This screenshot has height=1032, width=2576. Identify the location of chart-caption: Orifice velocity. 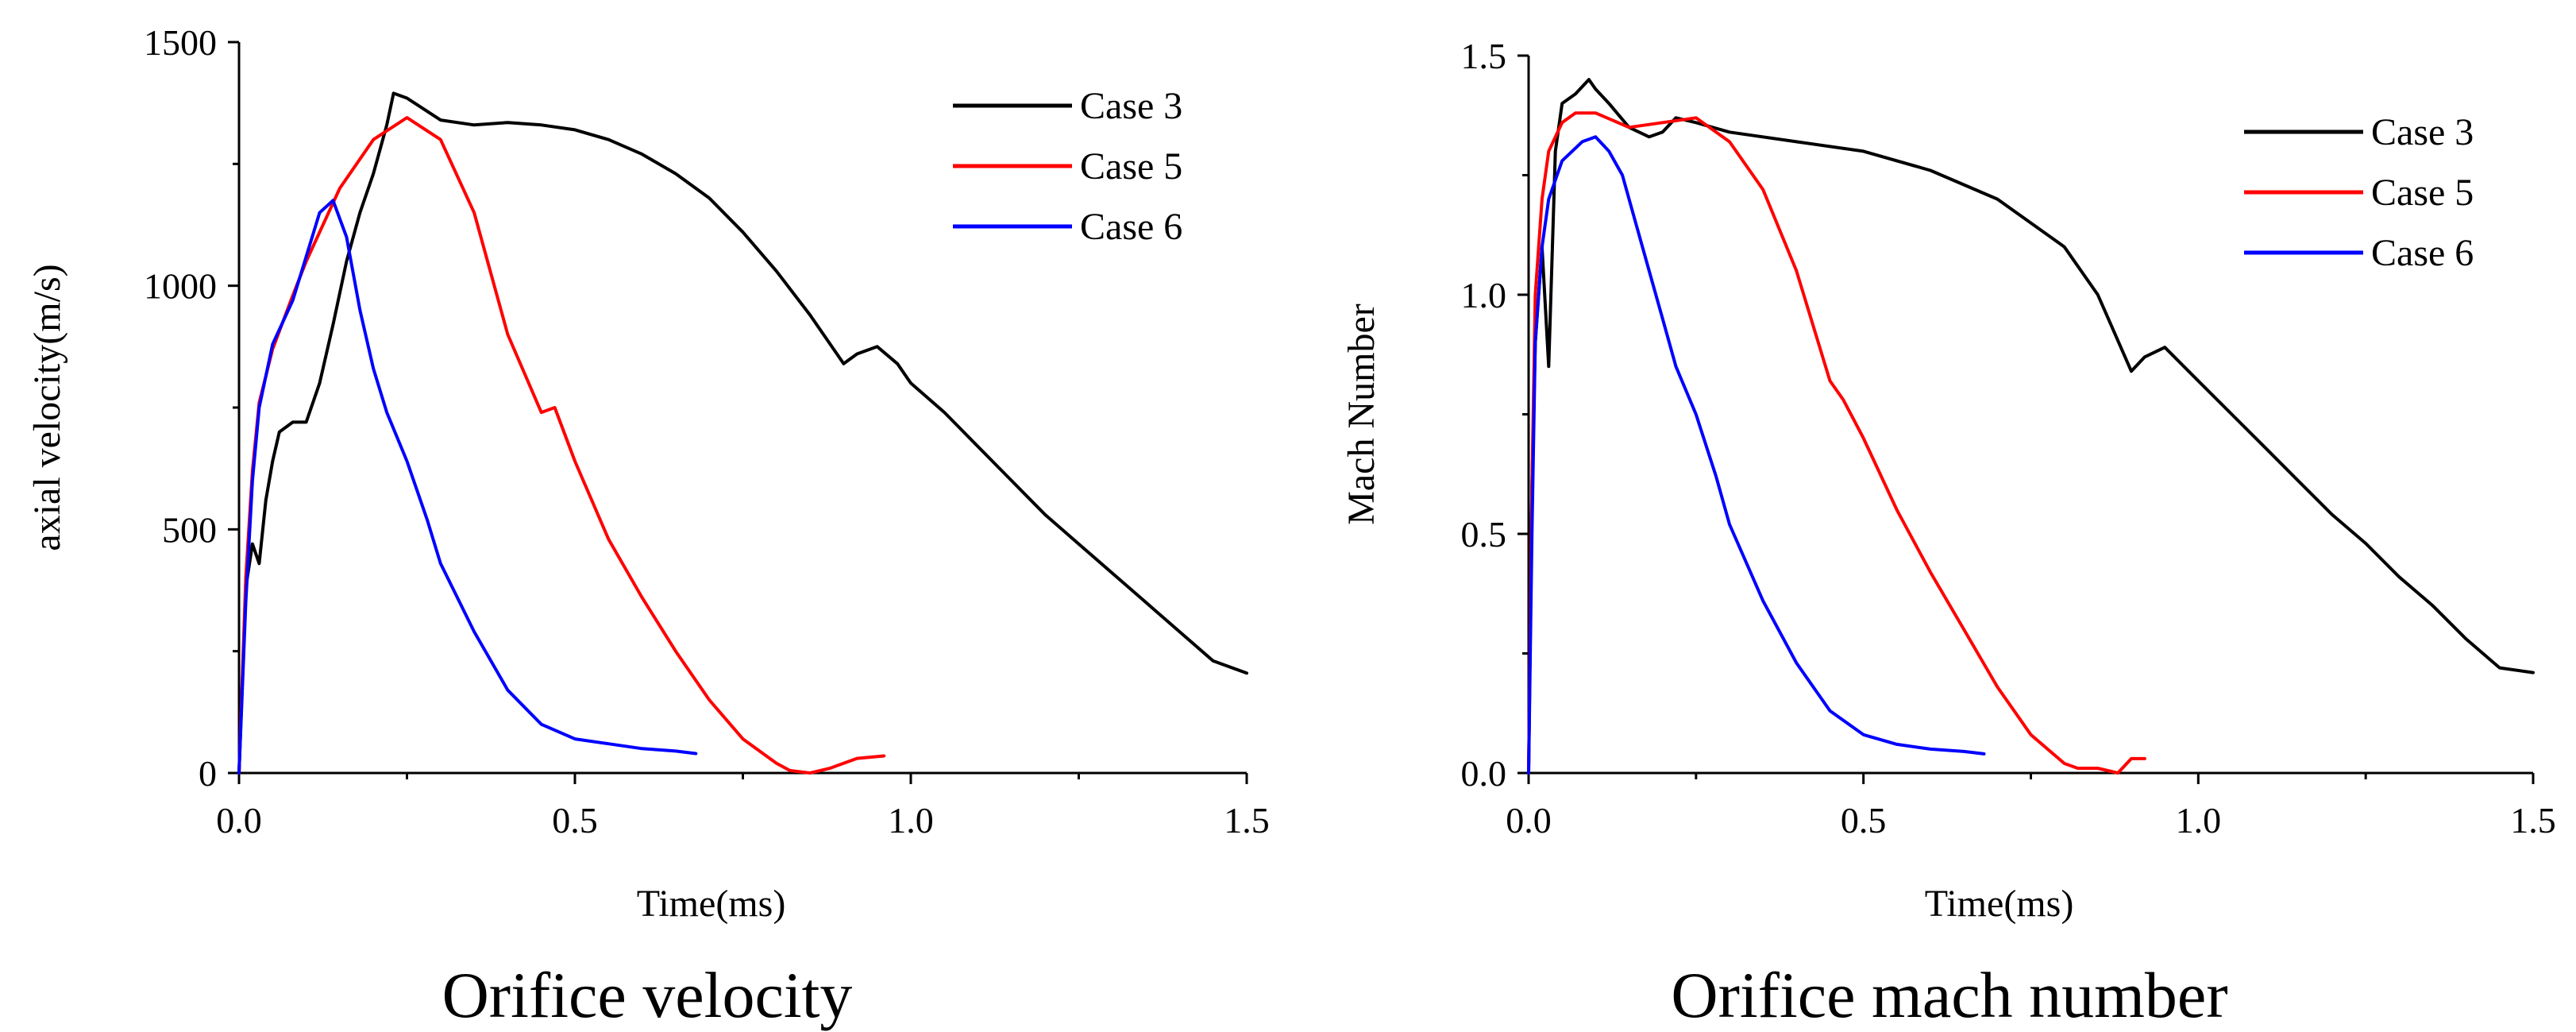
(647, 995).